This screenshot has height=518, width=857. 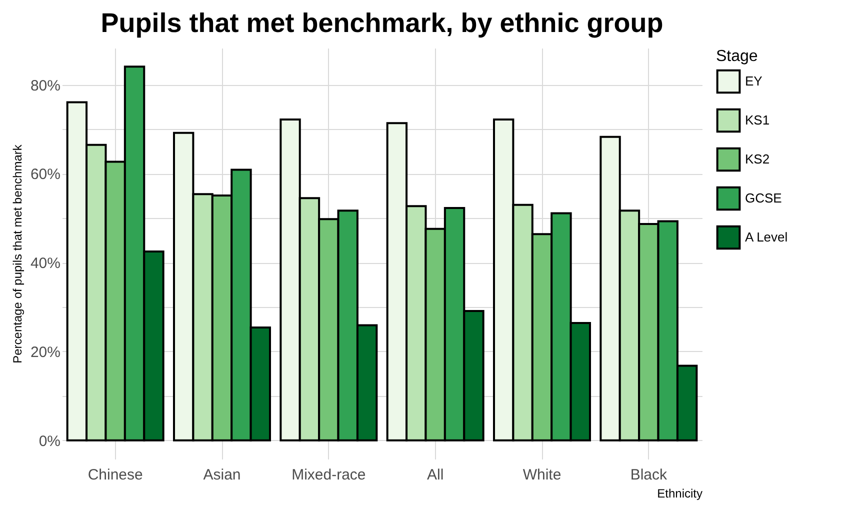 I want to click on x-tick-label: Mixed-race, so click(x=329, y=475).